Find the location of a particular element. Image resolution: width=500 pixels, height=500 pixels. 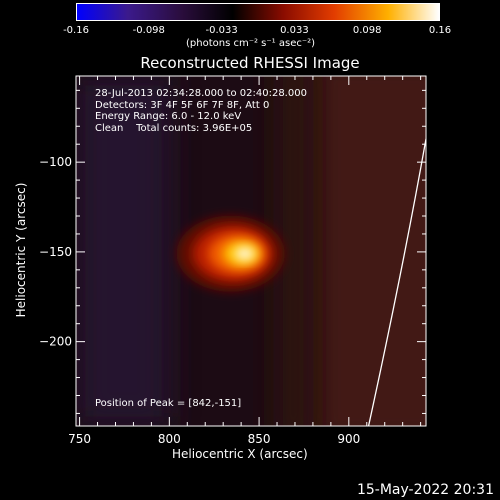

x-tick-label: 900 is located at coordinates (348, 439).